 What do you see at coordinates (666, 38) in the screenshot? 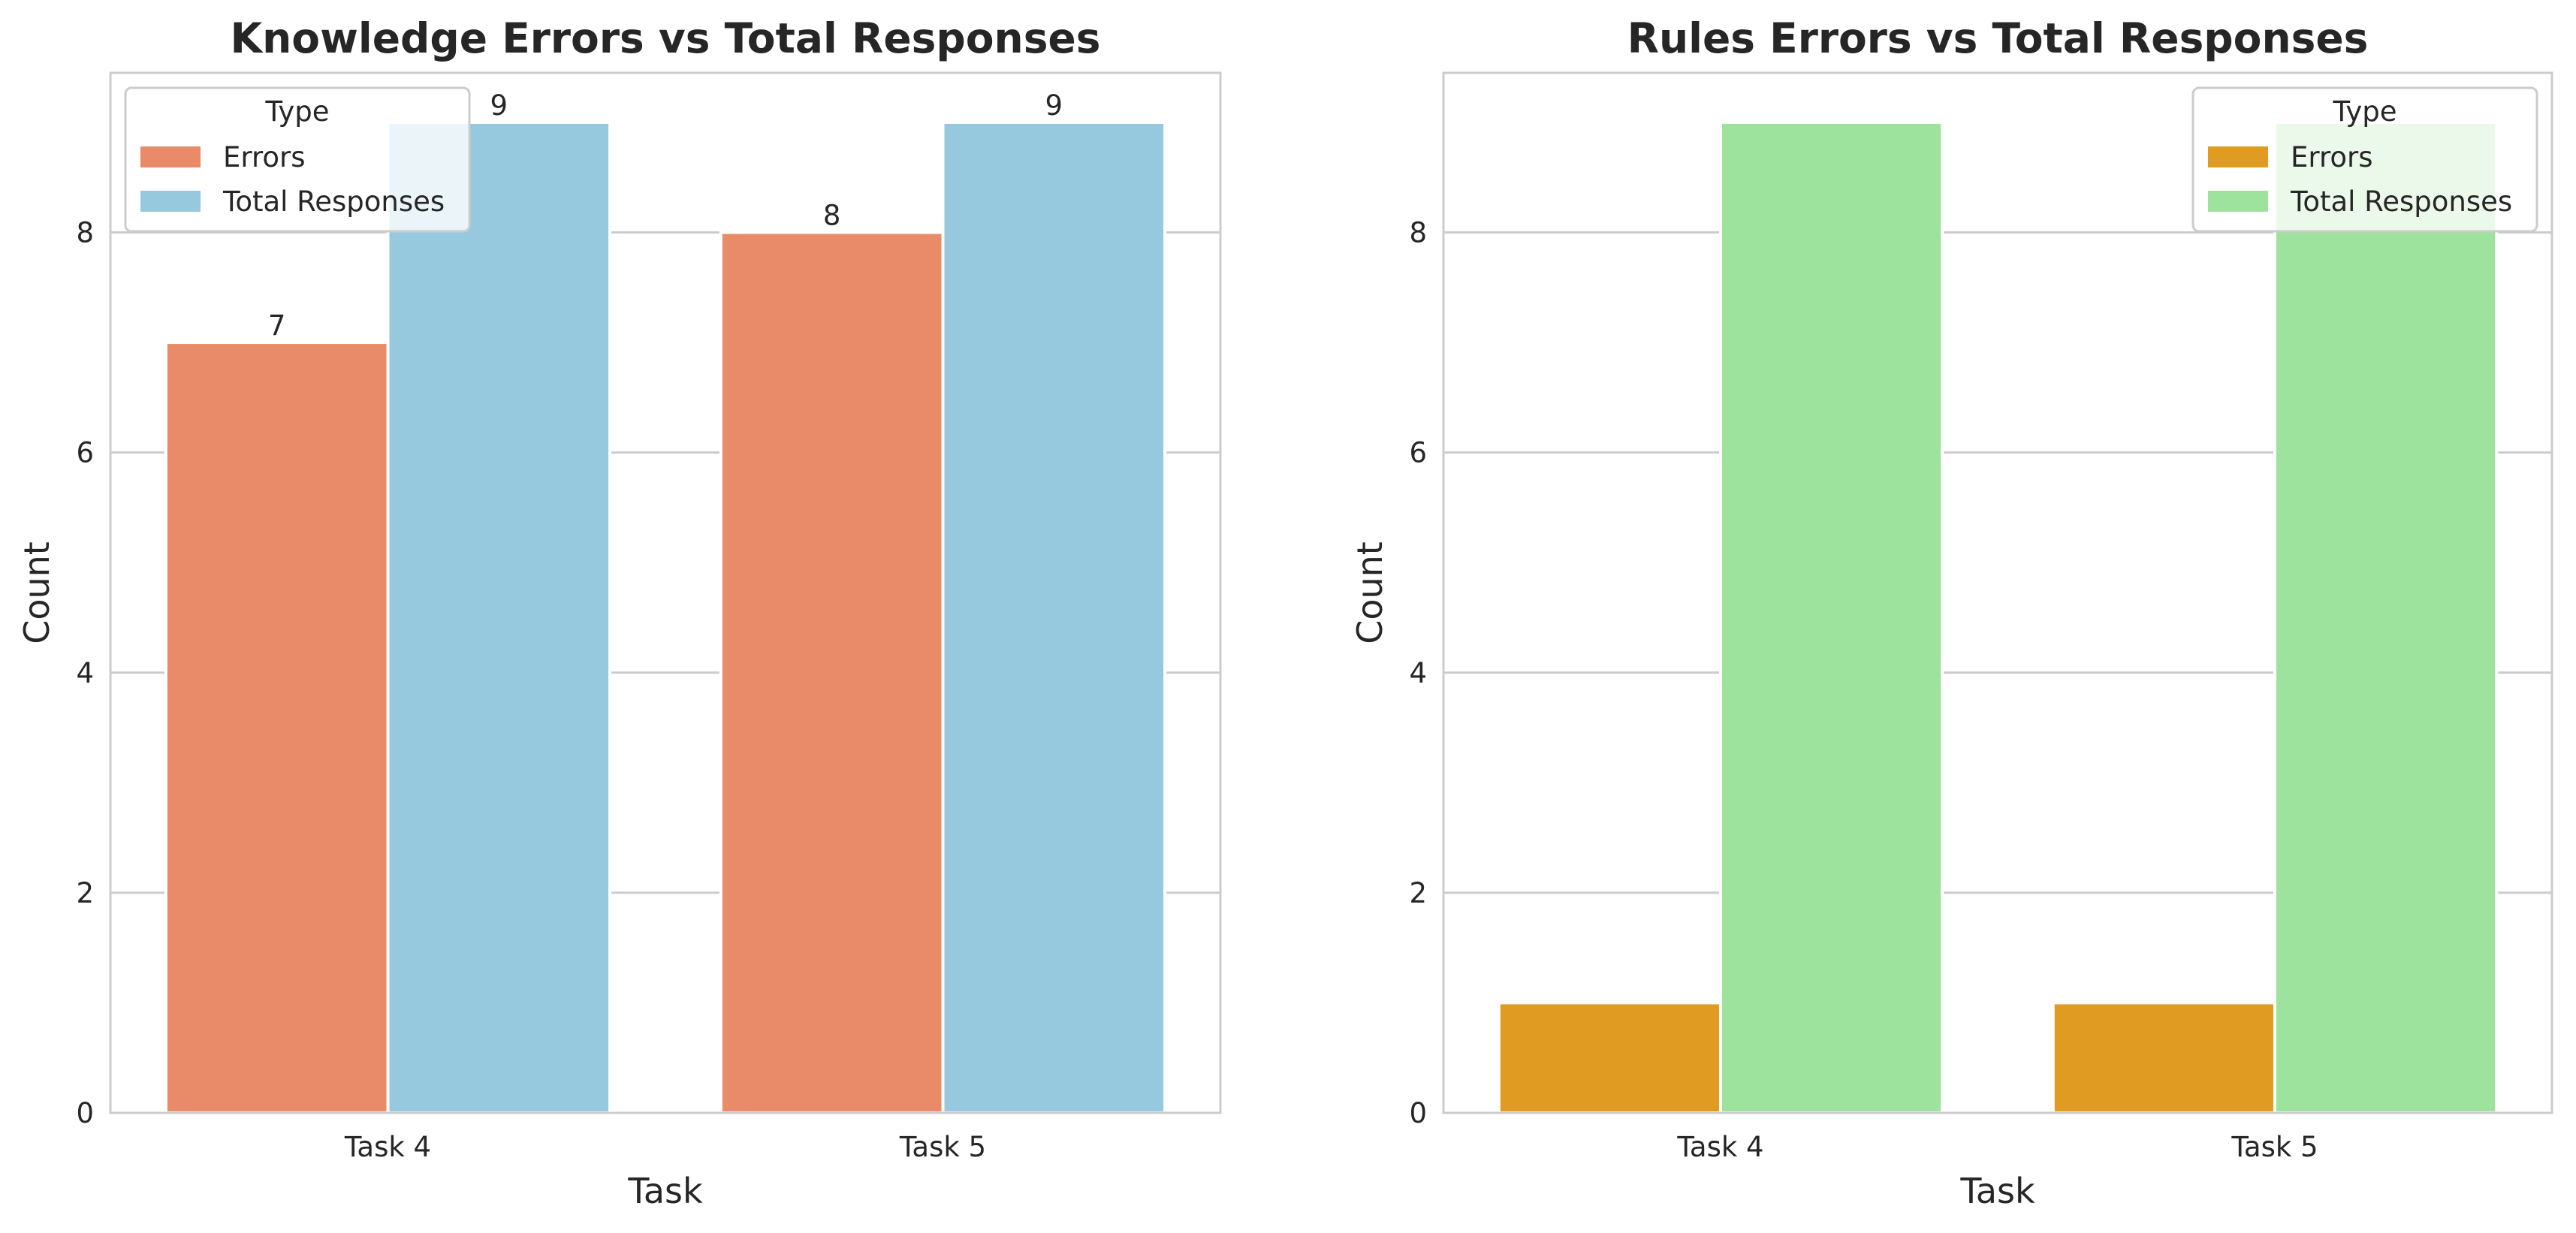
I see `chart-title: Knowledge Errors vs Total Responses` at bounding box center [666, 38].